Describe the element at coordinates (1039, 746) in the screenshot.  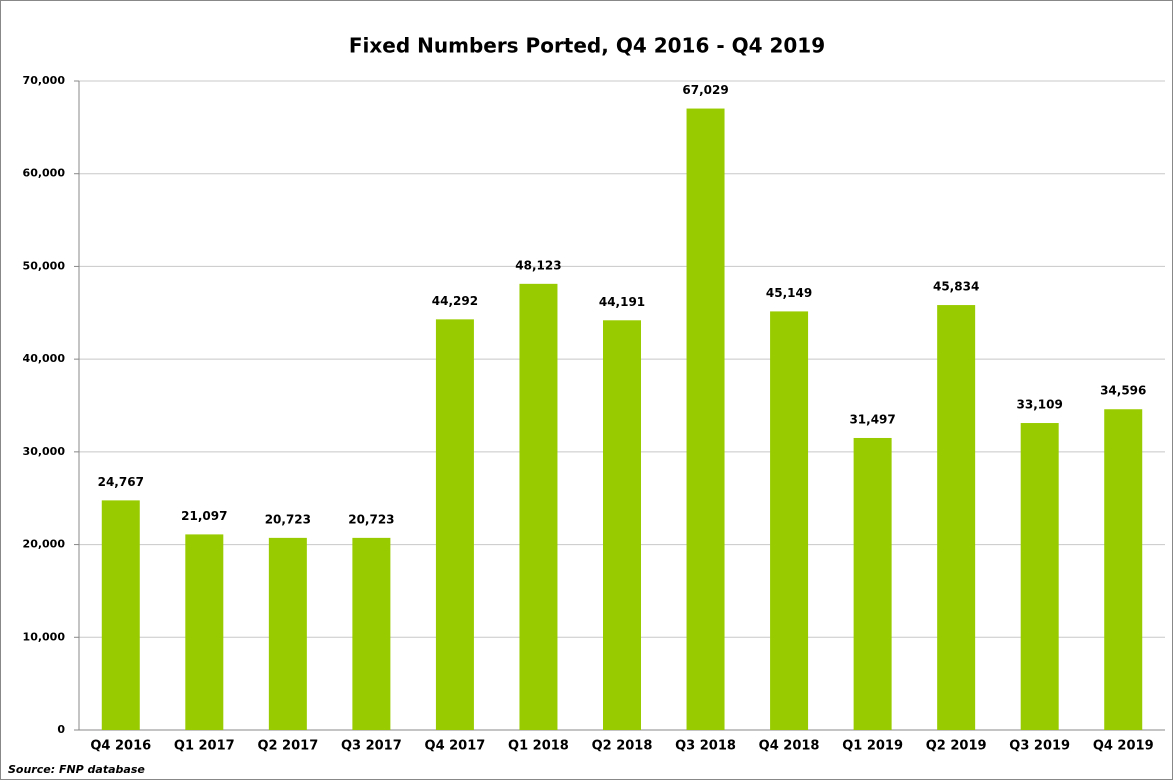
I see `x-tick-label: Q3 2019` at that location.